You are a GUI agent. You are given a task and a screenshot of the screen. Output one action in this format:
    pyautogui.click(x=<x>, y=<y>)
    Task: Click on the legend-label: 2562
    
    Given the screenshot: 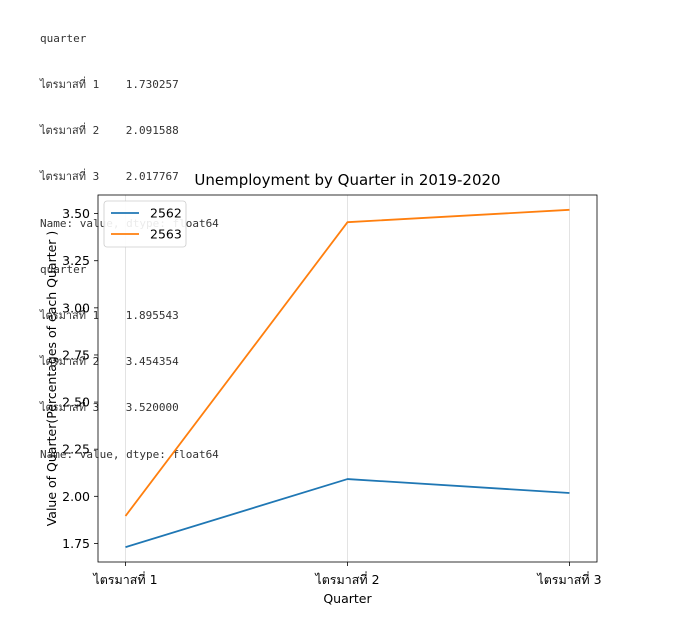 What is the action you would take?
    pyautogui.click(x=166, y=213)
    